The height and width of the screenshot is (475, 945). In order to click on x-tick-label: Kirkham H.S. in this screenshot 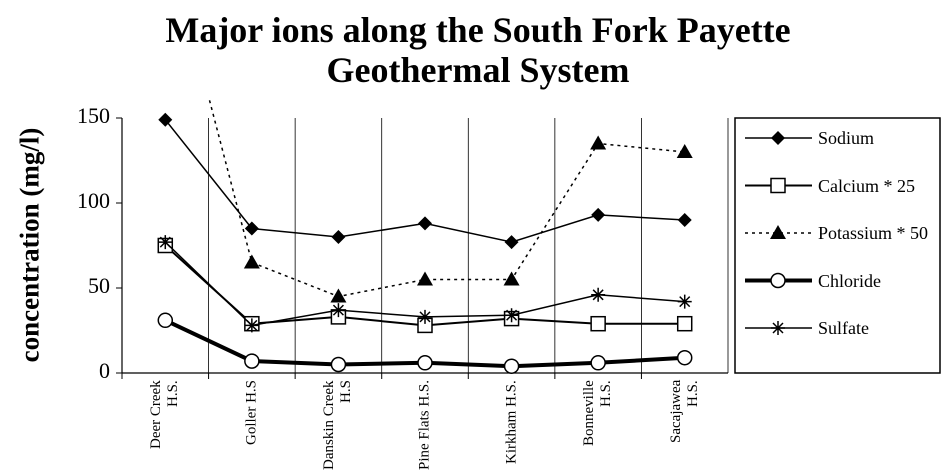, I will do `click(511, 422)`.